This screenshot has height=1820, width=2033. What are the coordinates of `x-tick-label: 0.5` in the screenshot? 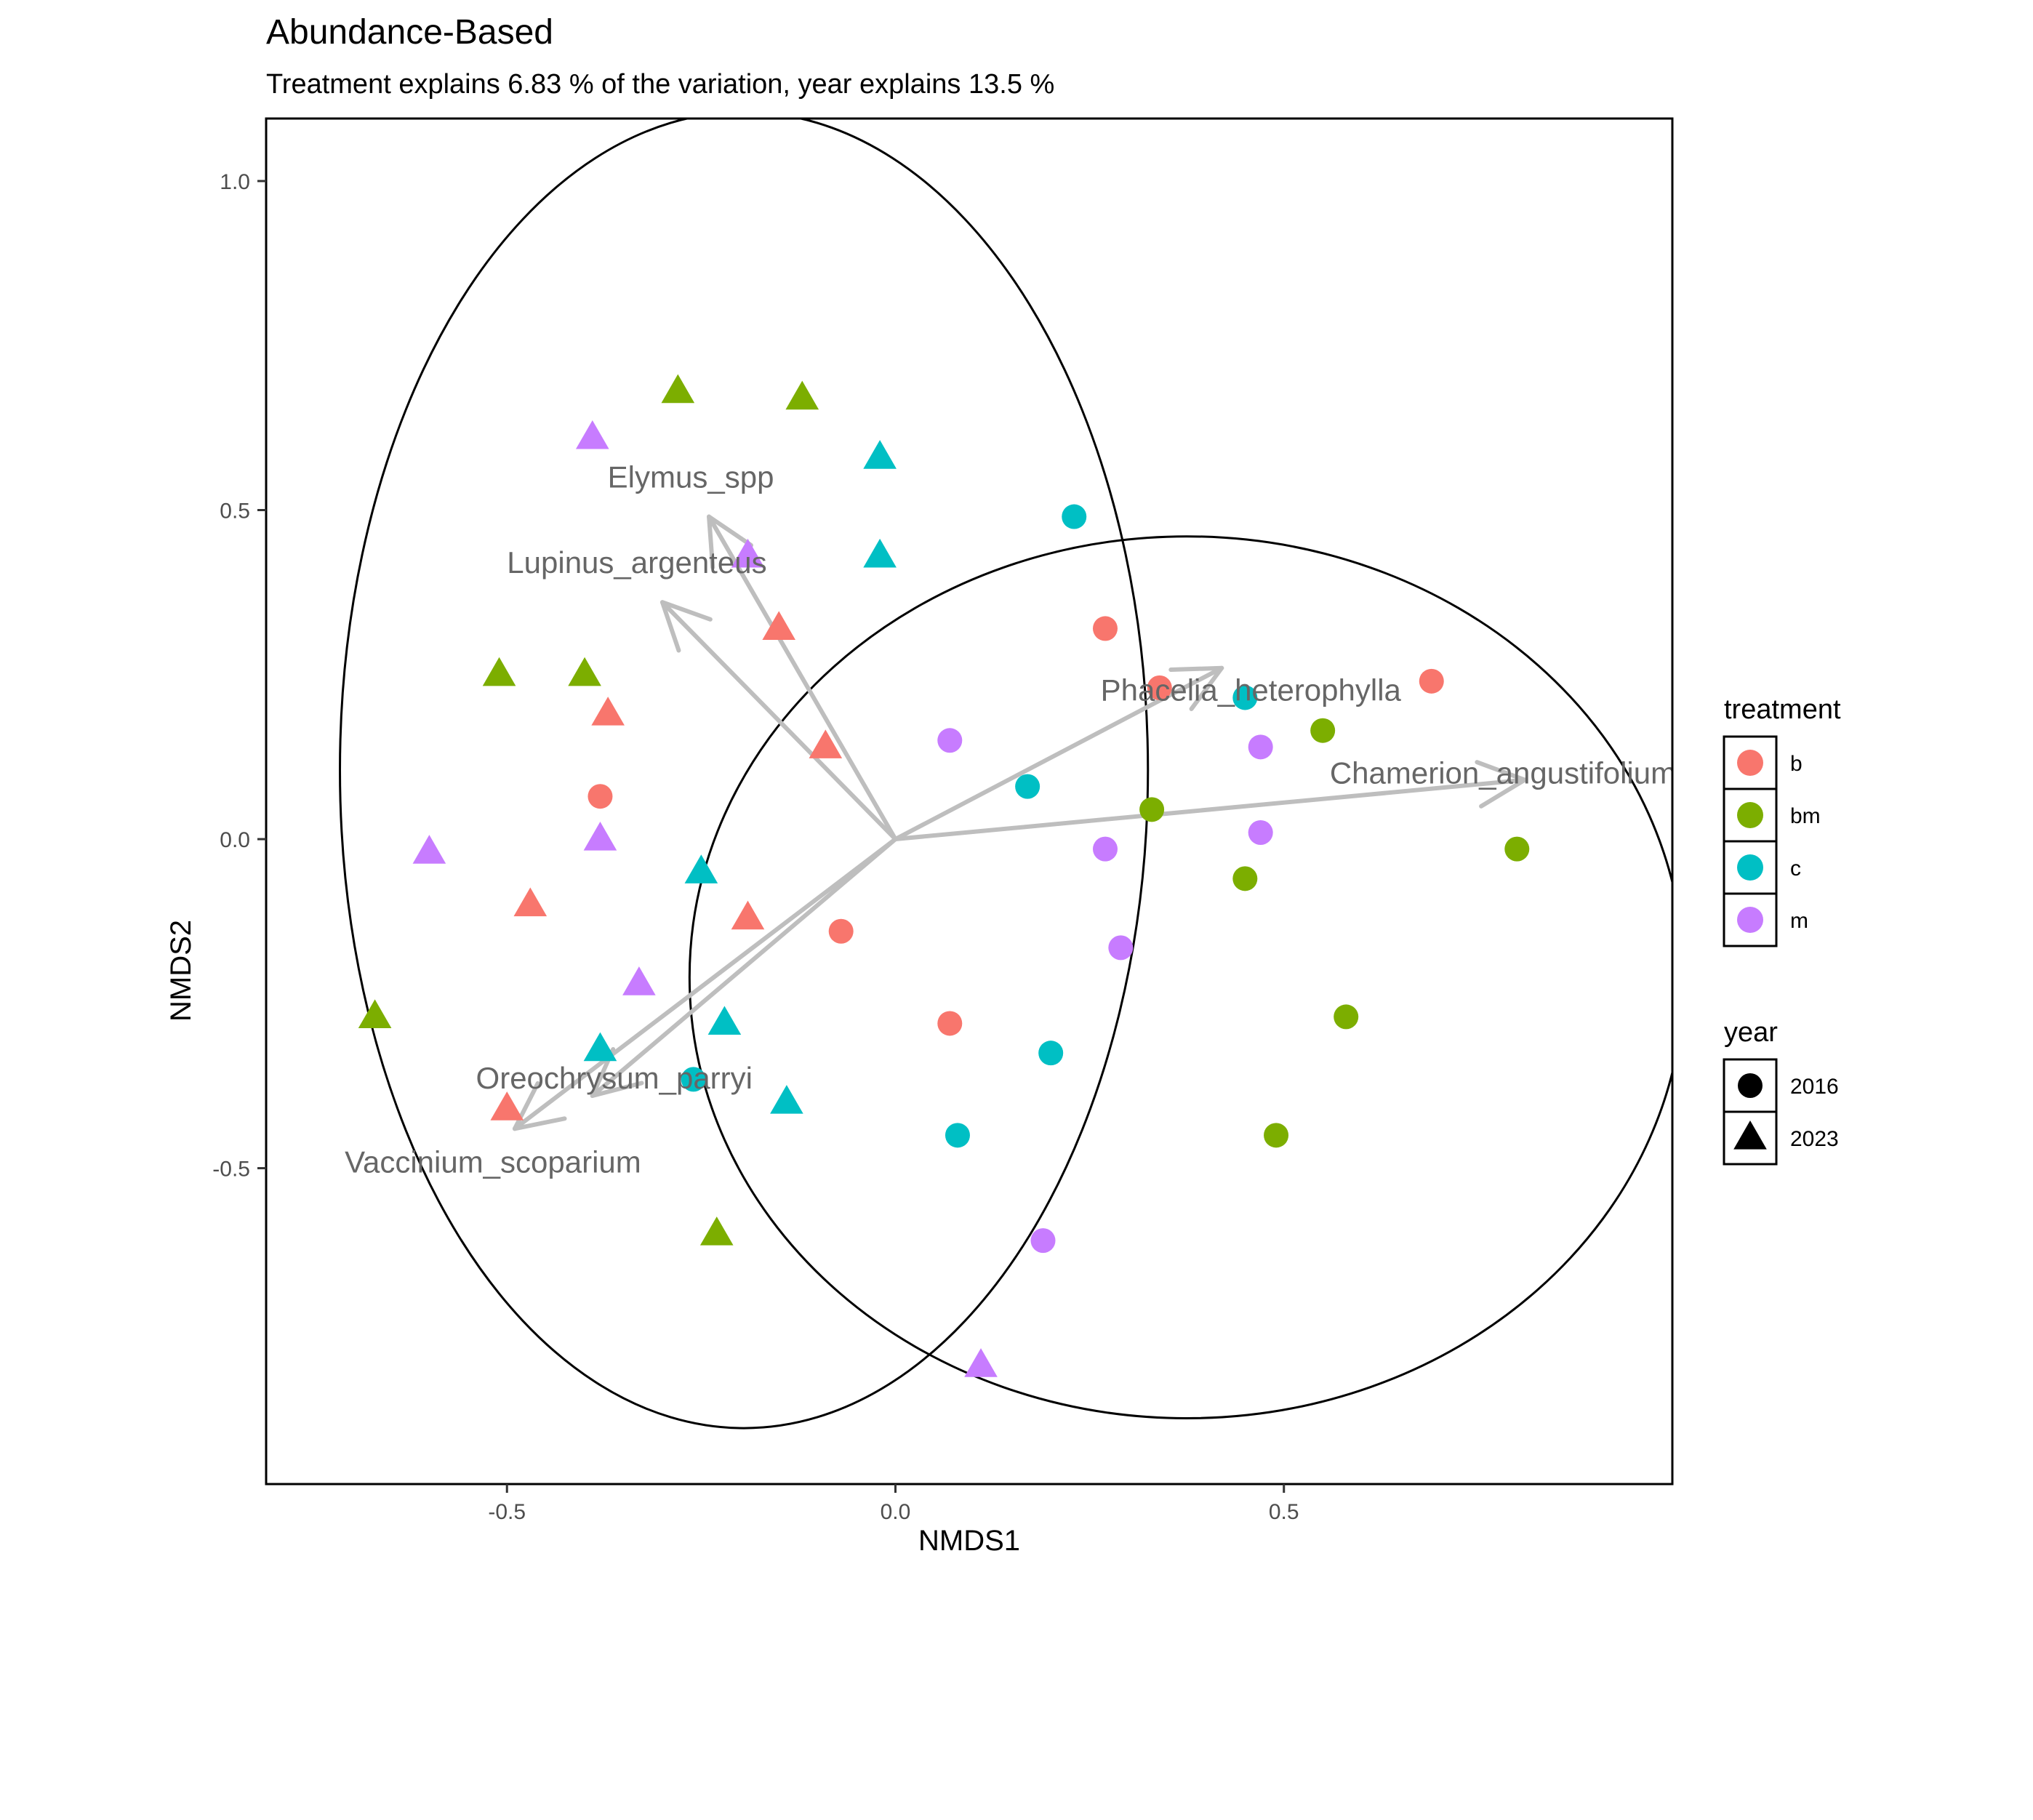 It's located at (1284, 1512).